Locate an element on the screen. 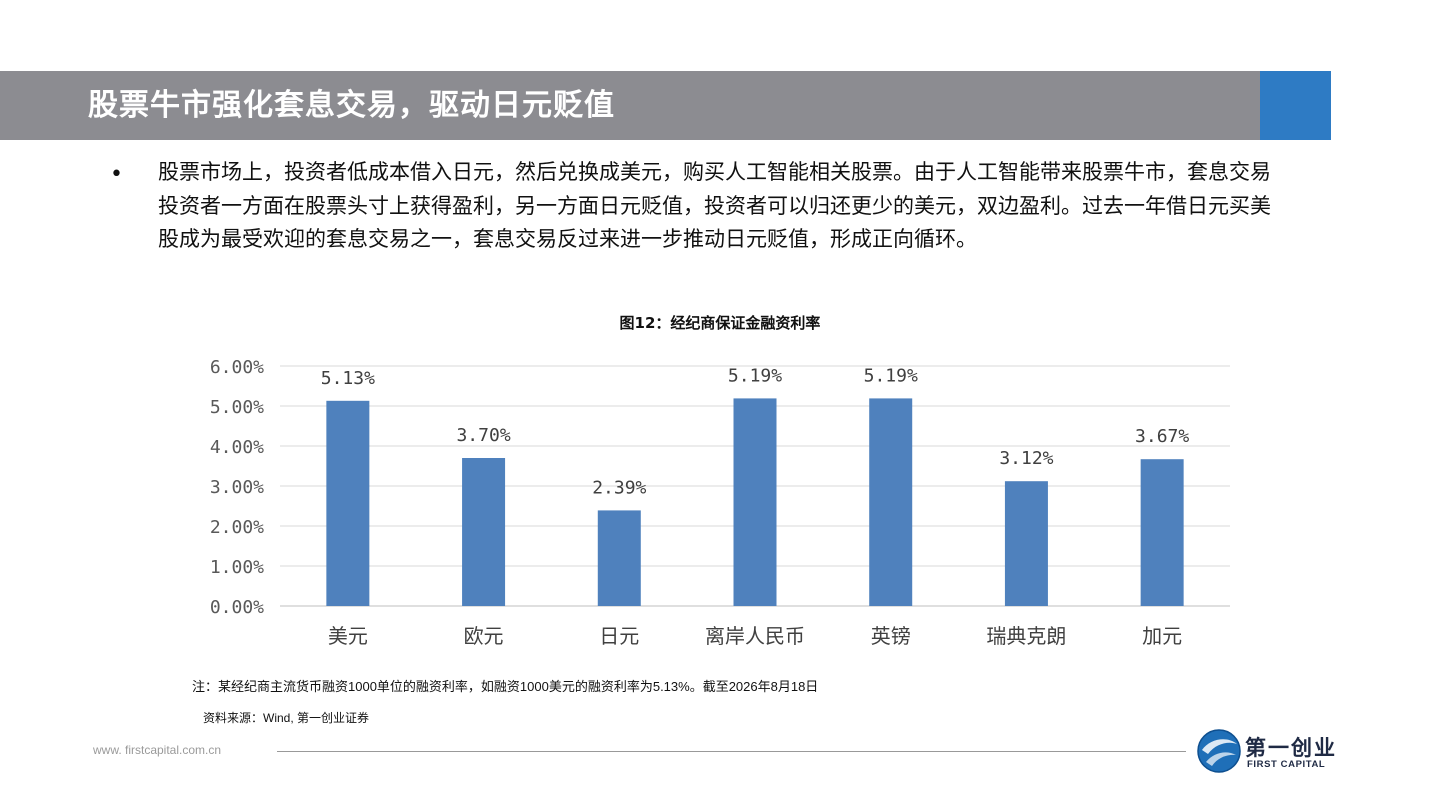 This screenshot has width=1440, height=810. company-logo: 第一创业 FIRST CAPITAL is located at coordinates (1266, 751).